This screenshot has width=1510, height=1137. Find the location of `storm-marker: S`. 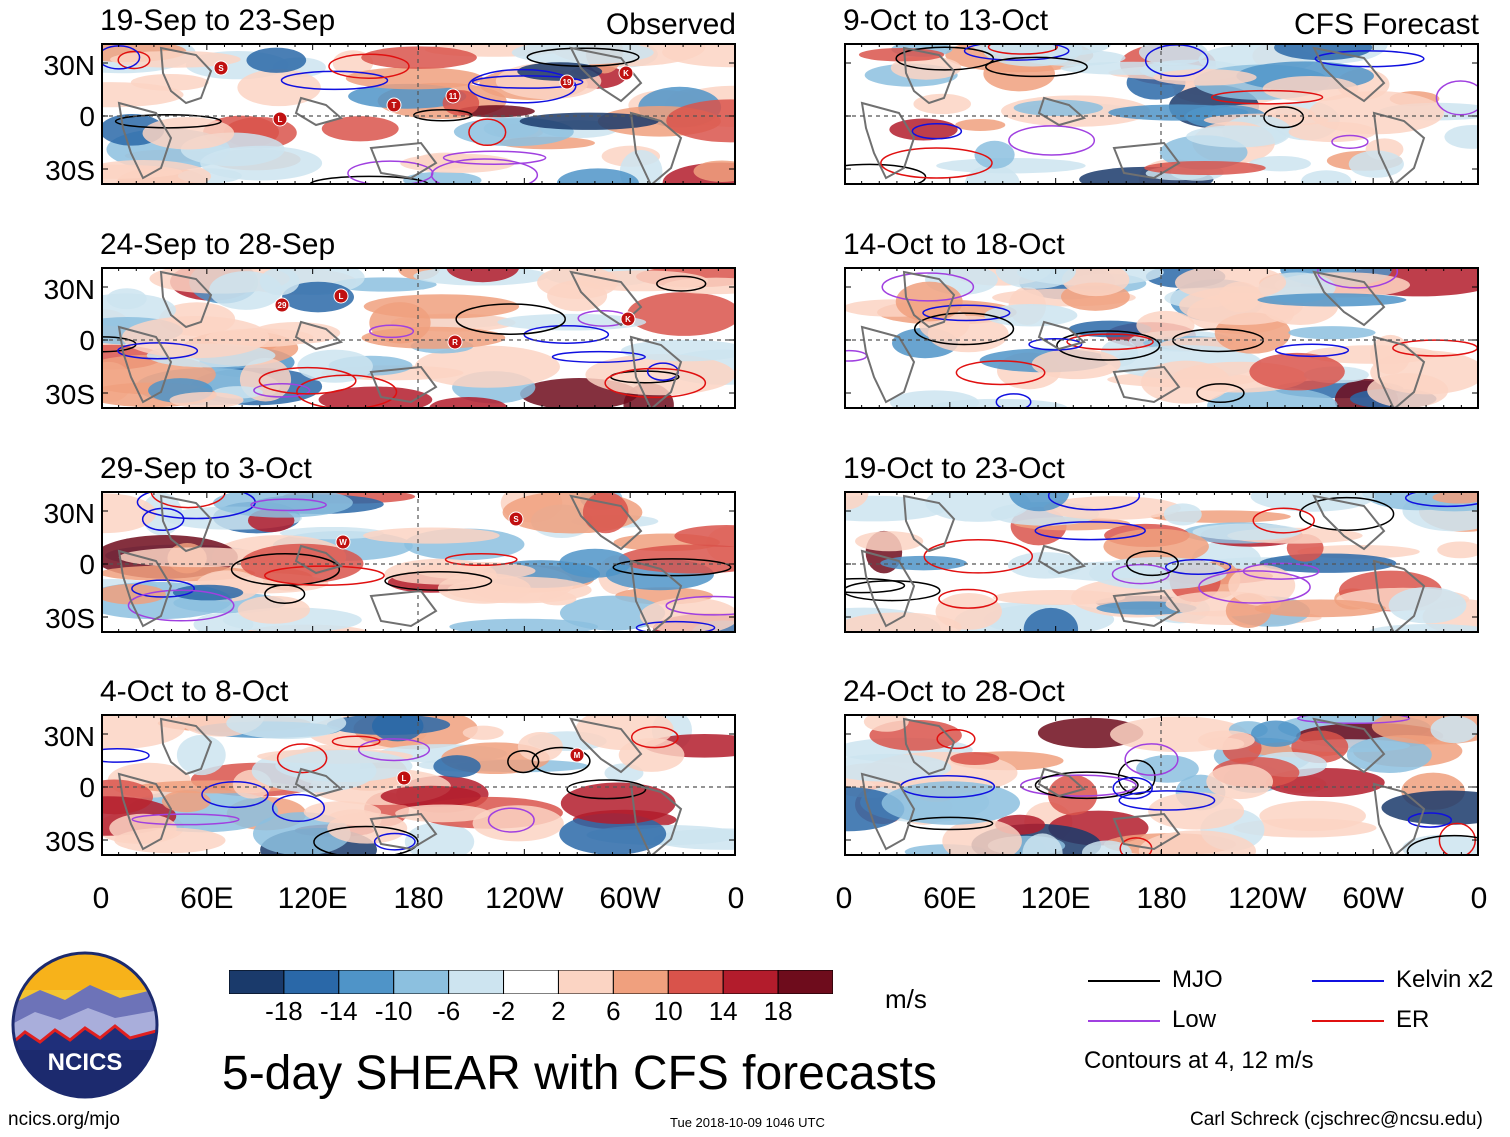

storm-marker: S is located at coordinates (516, 519).